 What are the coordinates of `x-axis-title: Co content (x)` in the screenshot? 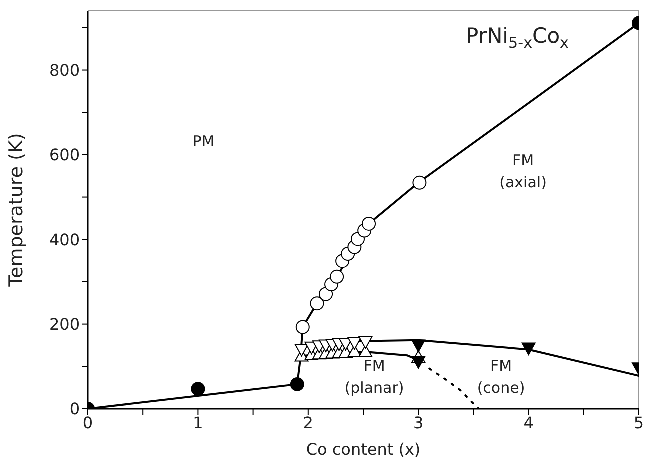 It's located at (363, 449).